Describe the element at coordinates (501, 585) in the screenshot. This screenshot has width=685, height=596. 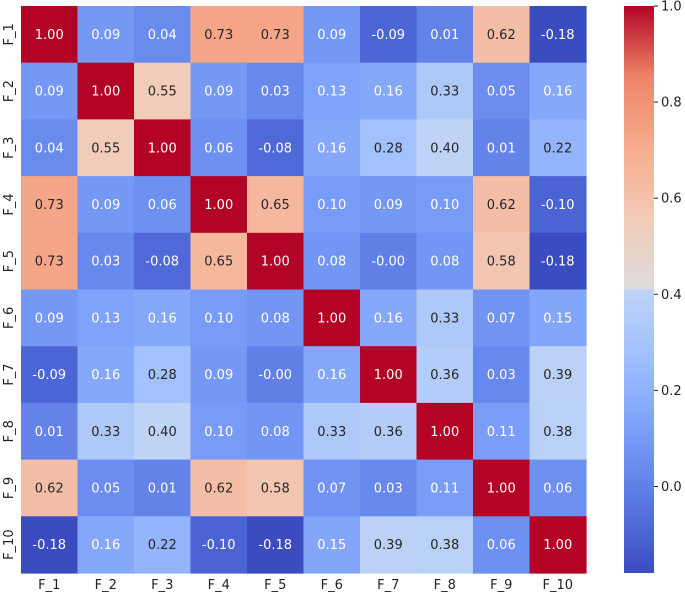
I see `x-tick-label: F_9` at that location.